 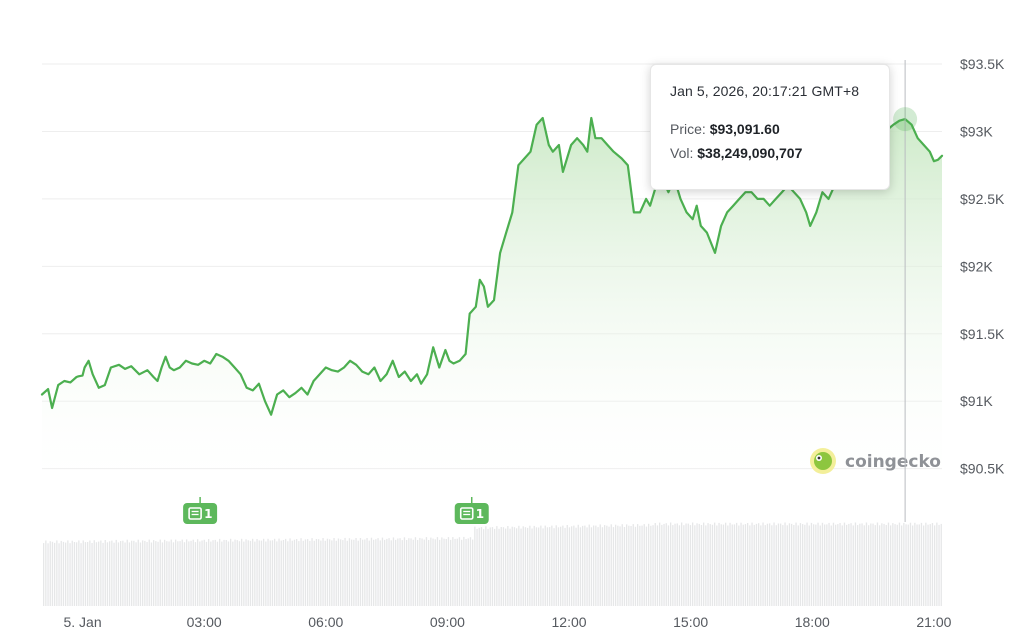 What do you see at coordinates (492, 564) in the screenshot?
I see `volume-bars` at bounding box center [492, 564].